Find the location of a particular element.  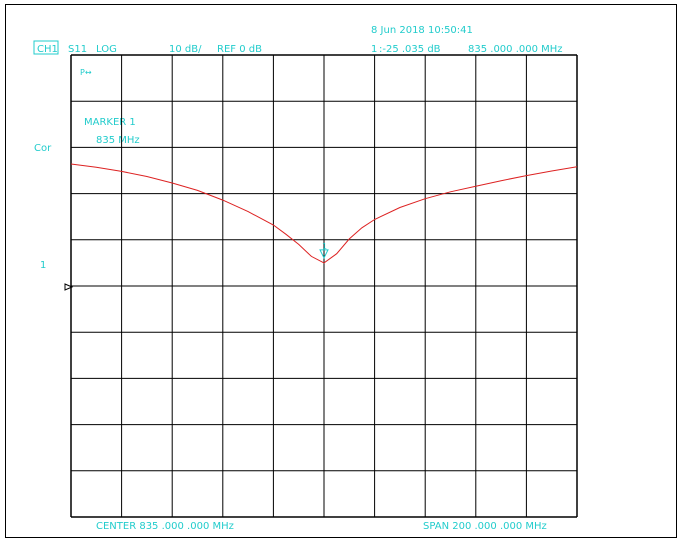

marker-title: MARKER 1 is located at coordinates (110, 122).